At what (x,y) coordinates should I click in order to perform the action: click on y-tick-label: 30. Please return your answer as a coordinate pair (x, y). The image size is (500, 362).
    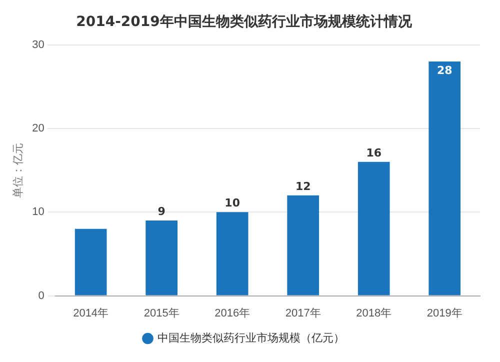
    Looking at the image, I should click on (38, 44).